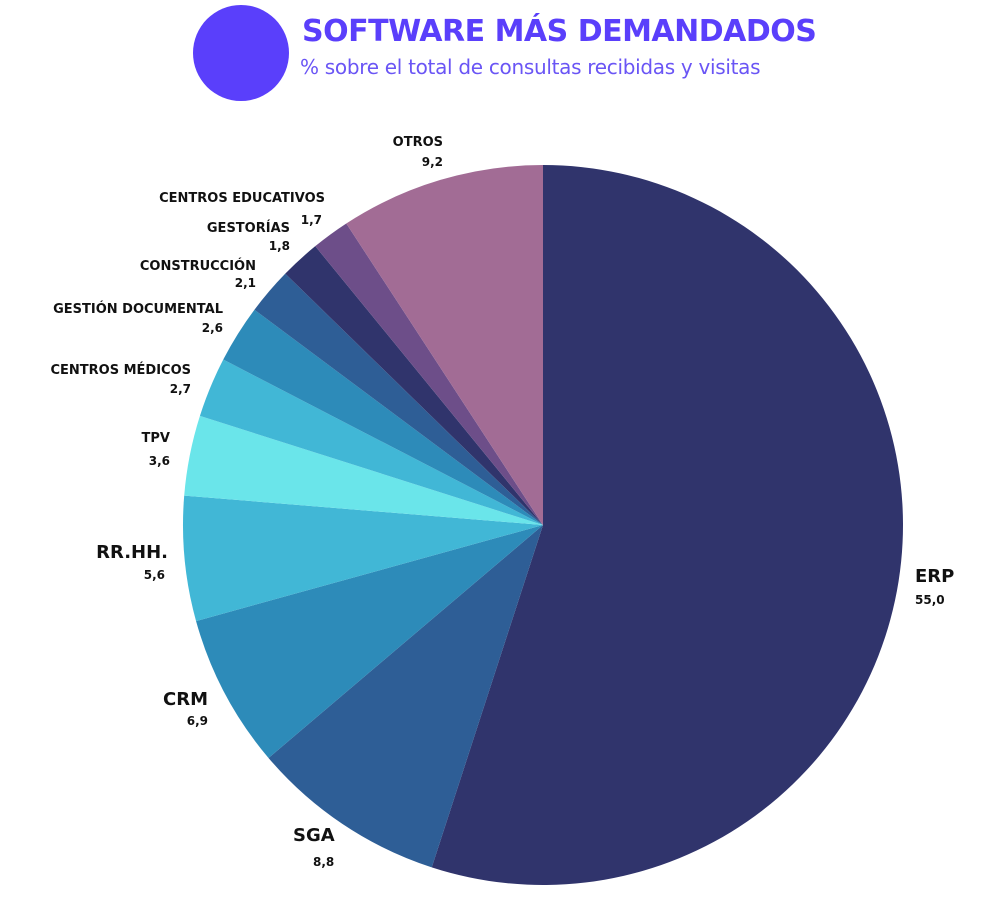  What do you see at coordinates (212, 328) in the screenshot?
I see `slice-value-label: 2,6` at bounding box center [212, 328].